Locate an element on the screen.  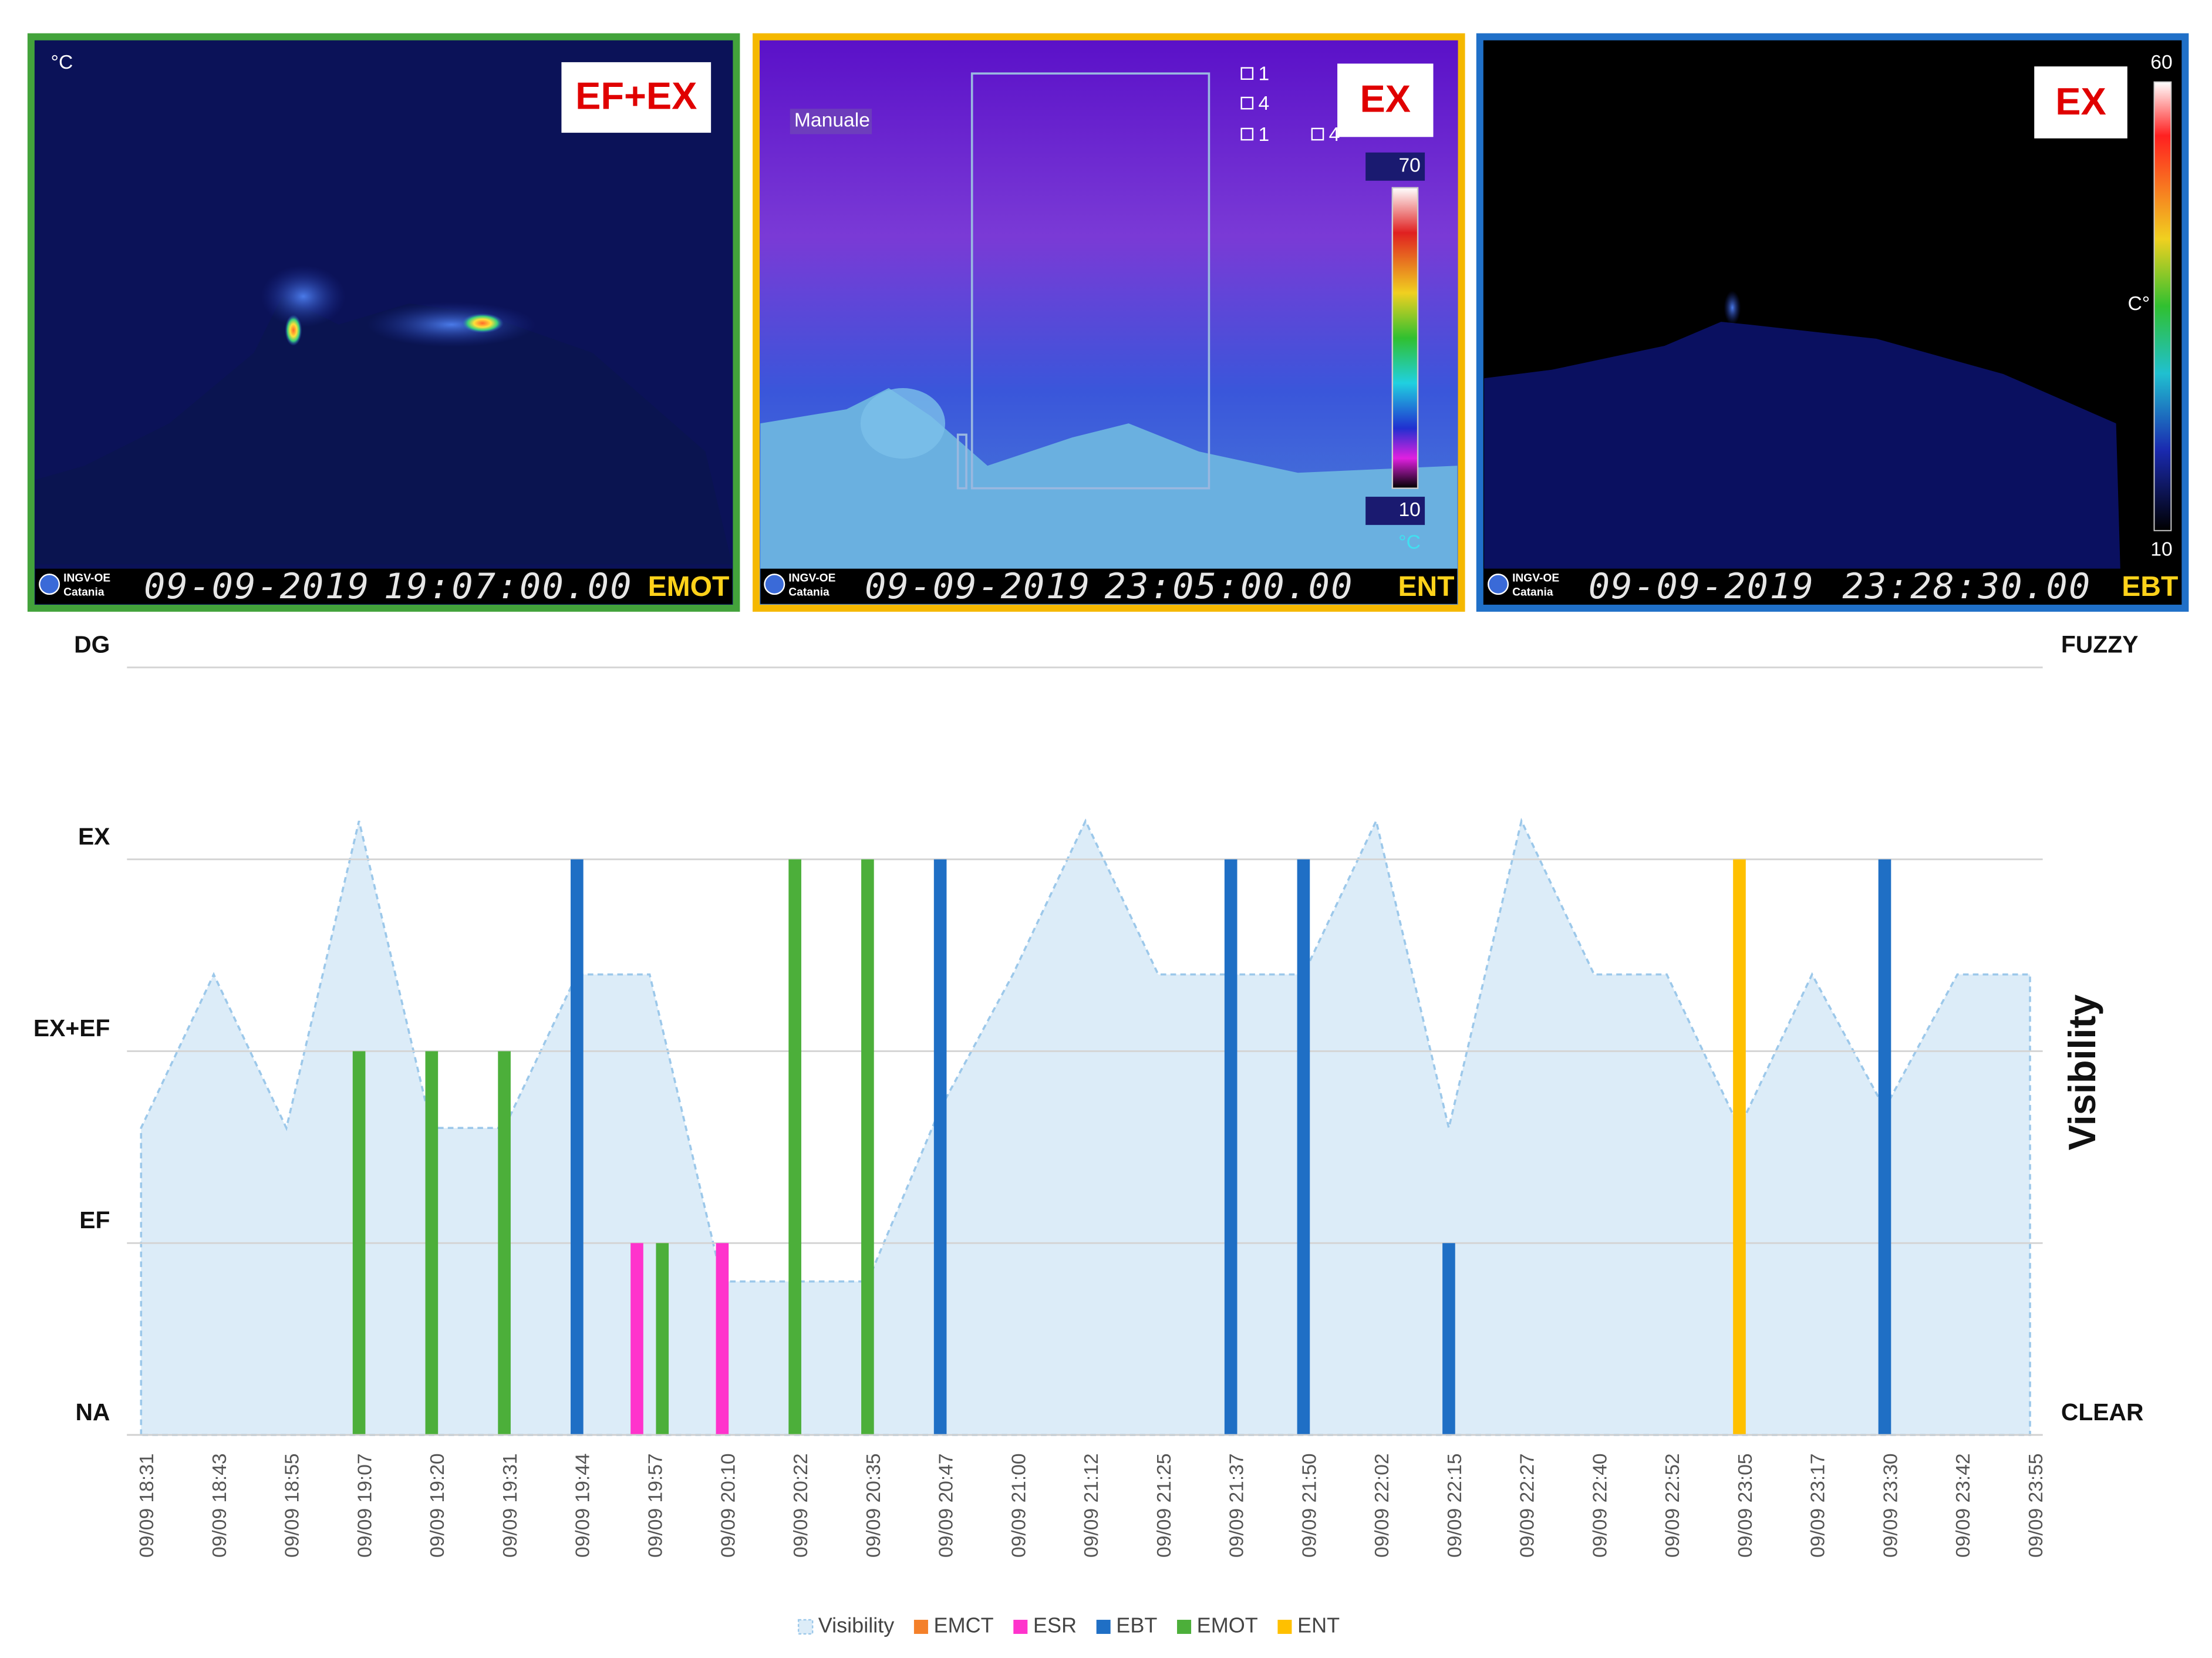
roi-label: 4 is located at coordinates (1334, 135).